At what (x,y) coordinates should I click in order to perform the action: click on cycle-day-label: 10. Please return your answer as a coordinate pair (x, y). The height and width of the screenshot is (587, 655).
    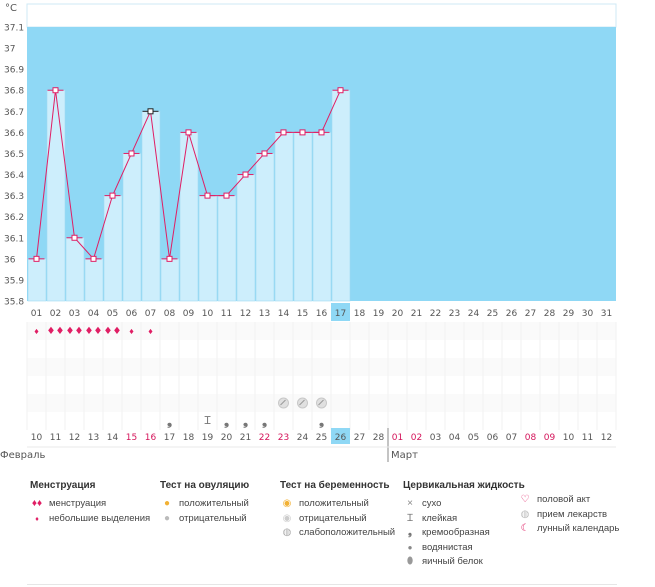
    Looking at the image, I should click on (208, 314).